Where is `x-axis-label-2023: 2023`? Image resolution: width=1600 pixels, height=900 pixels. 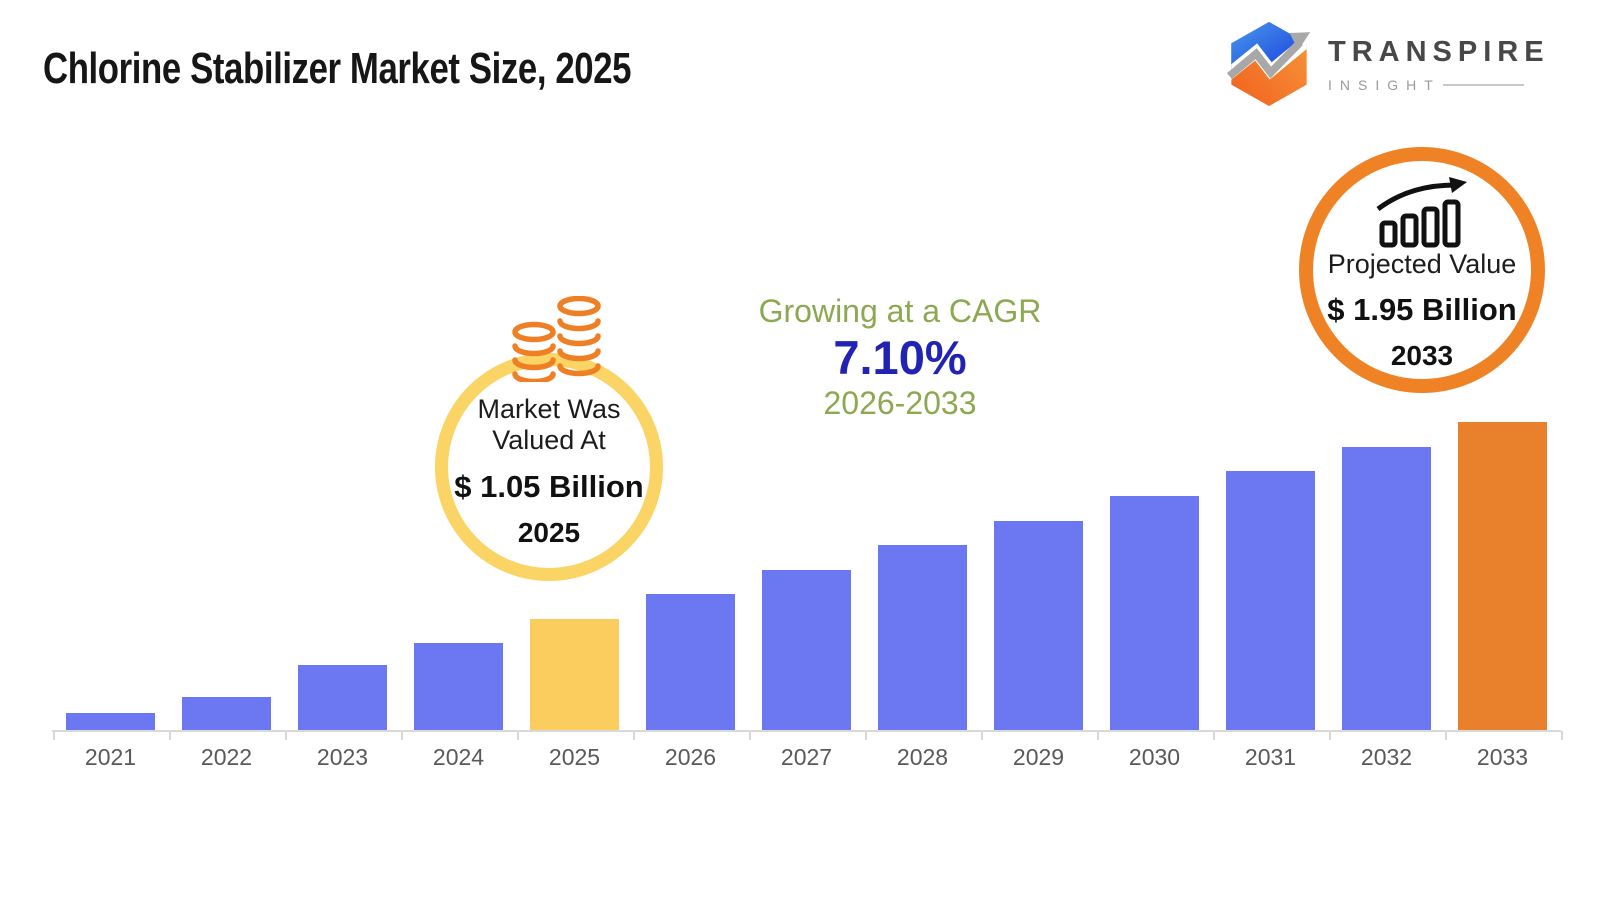 x-axis-label-2023: 2023 is located at coordinates (342, 757).